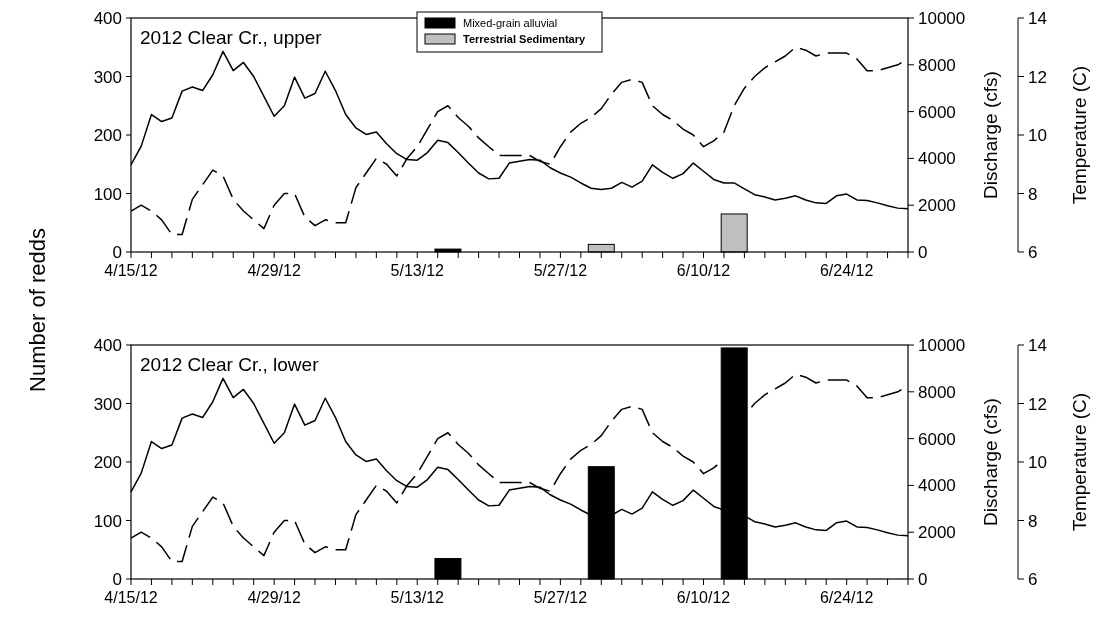  What do you see at coordinates (524, 39) in the screenshot?
I see `legend-label: Terrestrial Sedimentary` at bounding box center [524, 39].